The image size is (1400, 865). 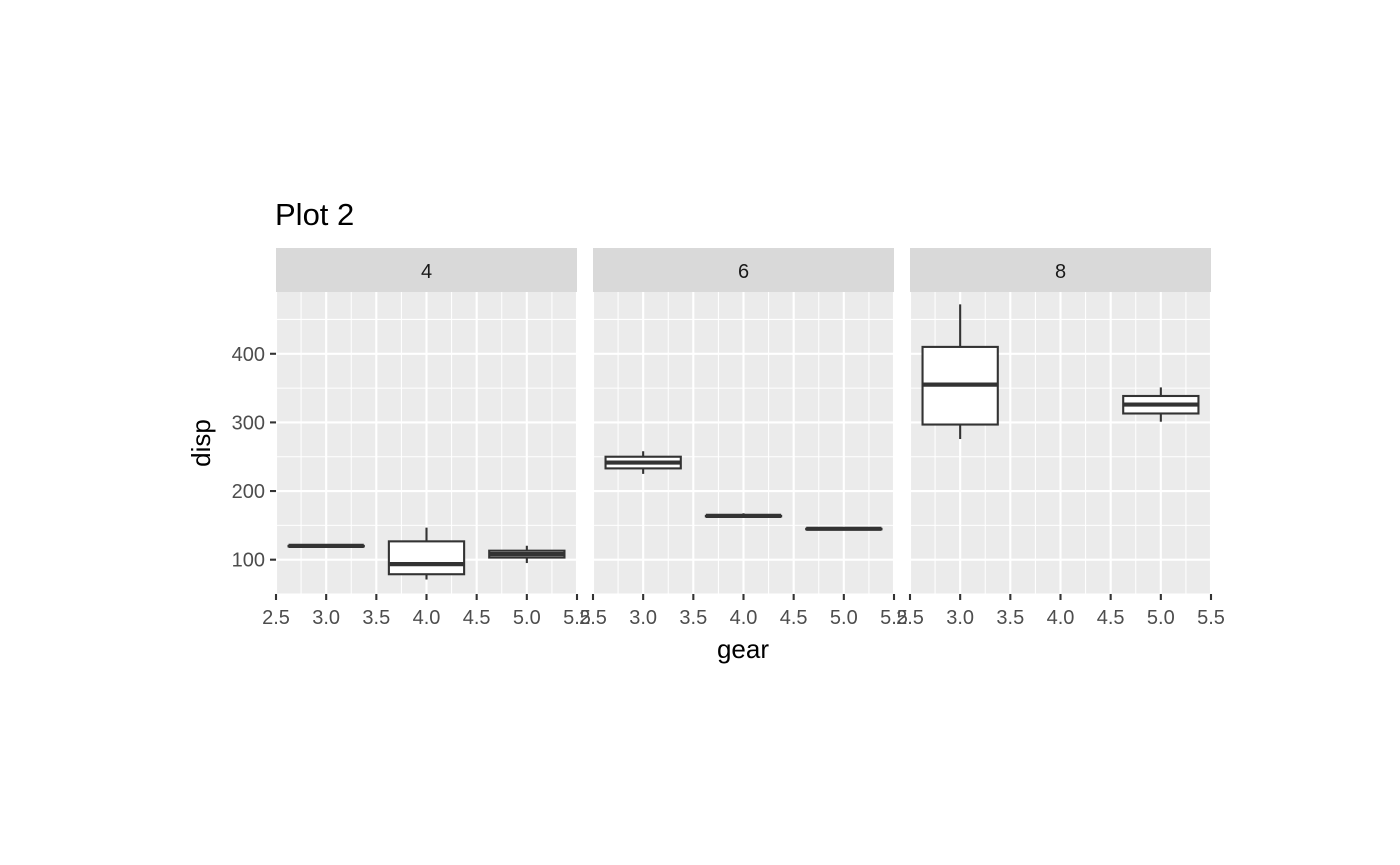 What do you see at coordinates (248, 355) in the screenshot?
I see `y-tick-label: 400` at bounding box center [248, 355].